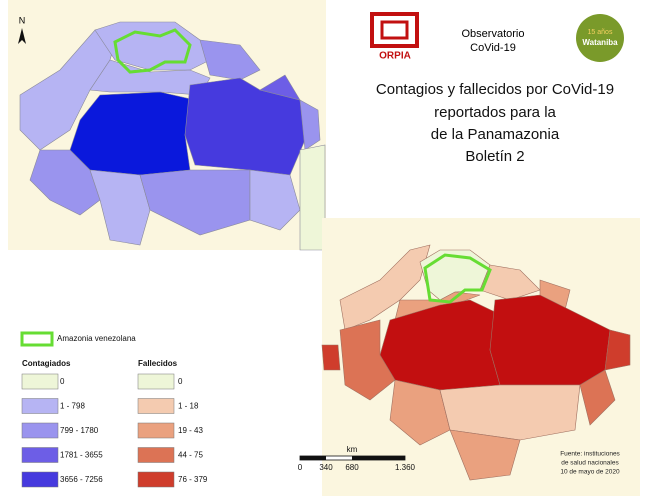 The height and width of the screenshot is (496, 645). Describe the element at coordinates (600, 32) in the screenshot. I see `logo-text: 15 años` at that location.